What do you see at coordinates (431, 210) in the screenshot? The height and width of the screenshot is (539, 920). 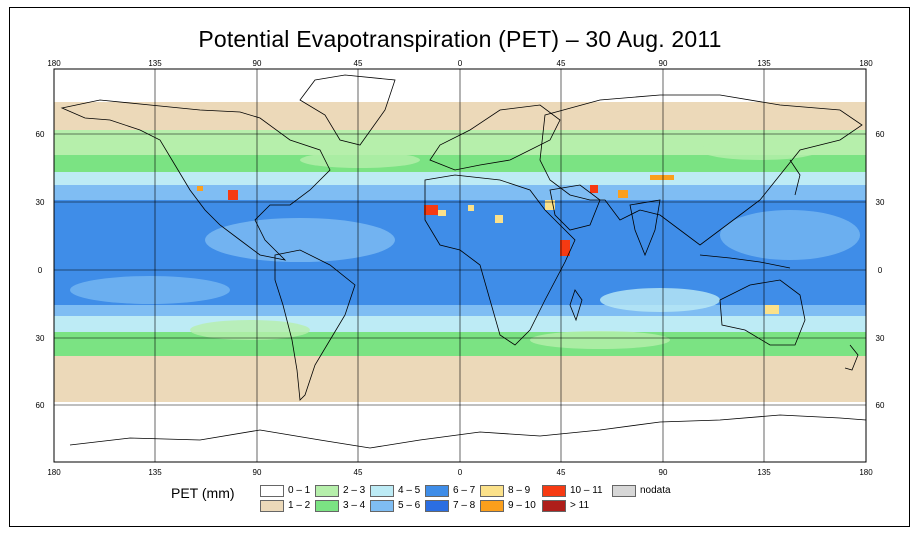 I see `pet-hotspot-west-africa` at bounding box center [431, 210].